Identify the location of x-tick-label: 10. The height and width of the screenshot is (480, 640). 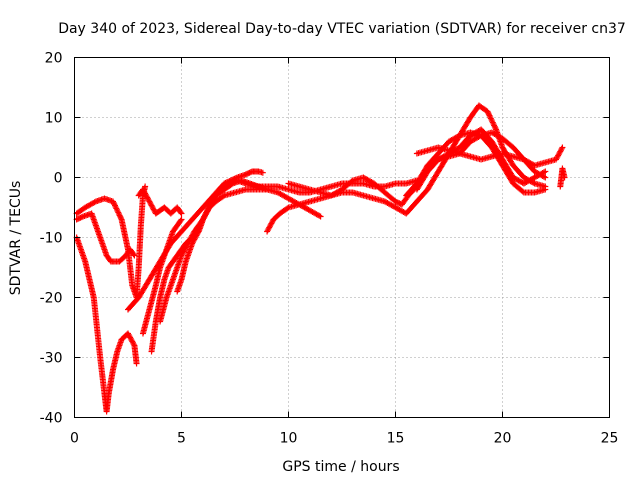
(289, 439).